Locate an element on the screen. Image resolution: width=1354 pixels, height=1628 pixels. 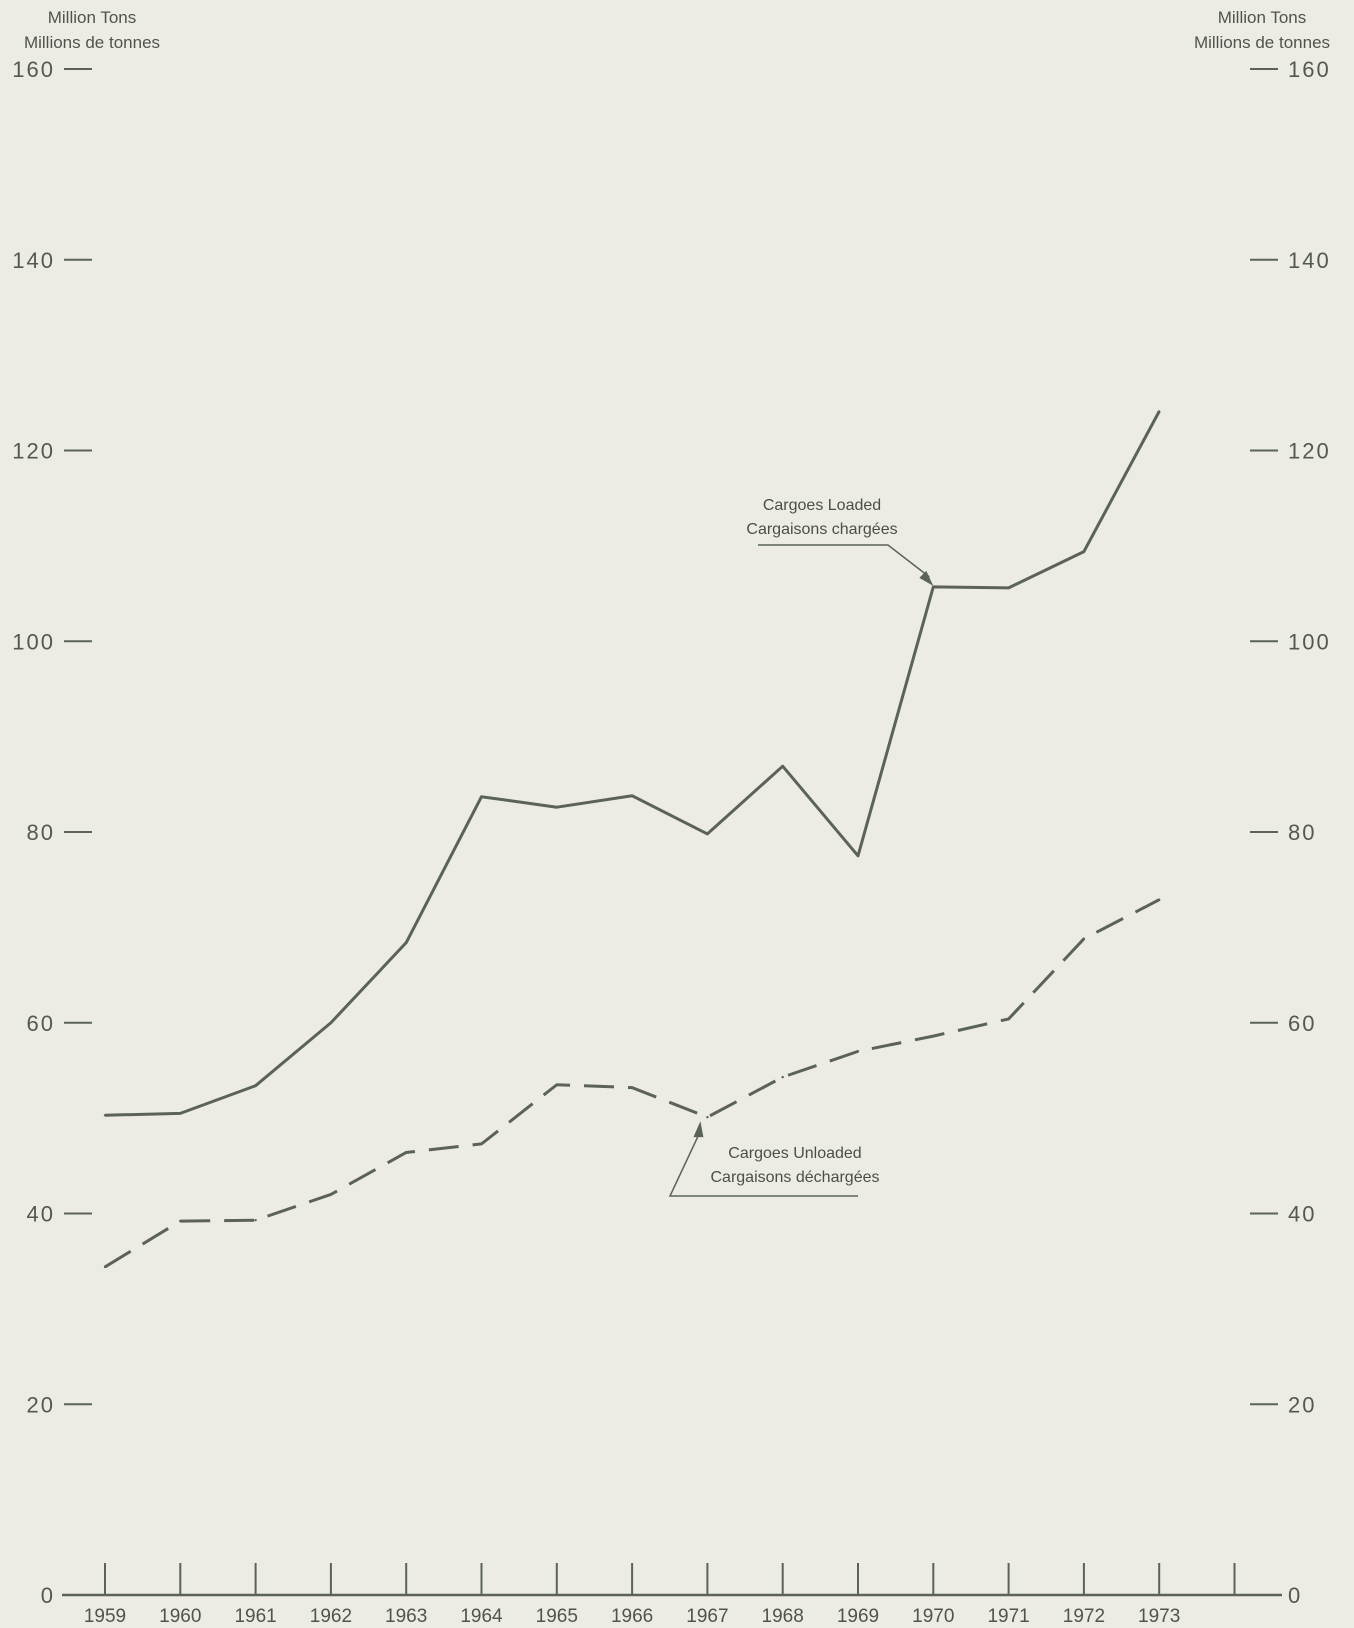
x-tick-label-1967: 1967 is located at coordinates (707, 1616).